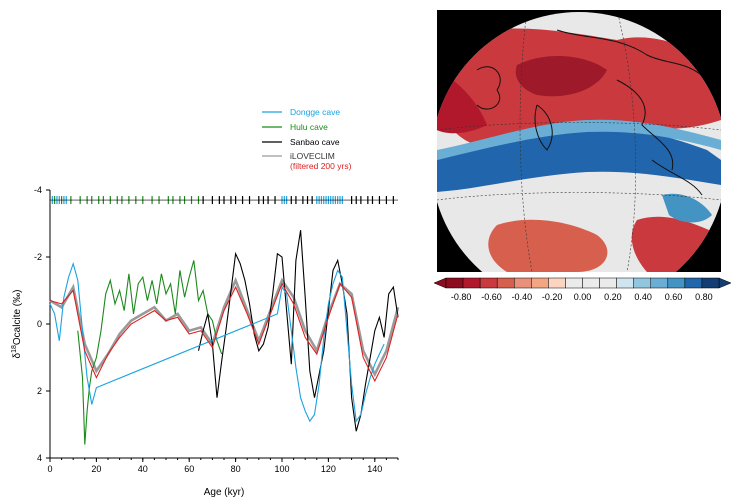 Image resolution: width=747 pixels, height=503 pixels. What do you see at coordinates (236, 469) in the screenshot?
I see `x-tick-label: 80` at bounding box center [236, 469].